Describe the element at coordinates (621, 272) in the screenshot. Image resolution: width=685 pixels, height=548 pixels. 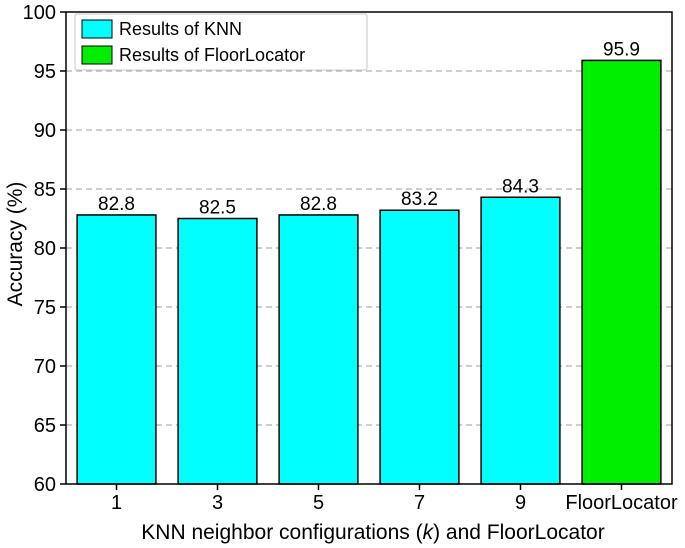
I see `bar-floorlocator` at that location.